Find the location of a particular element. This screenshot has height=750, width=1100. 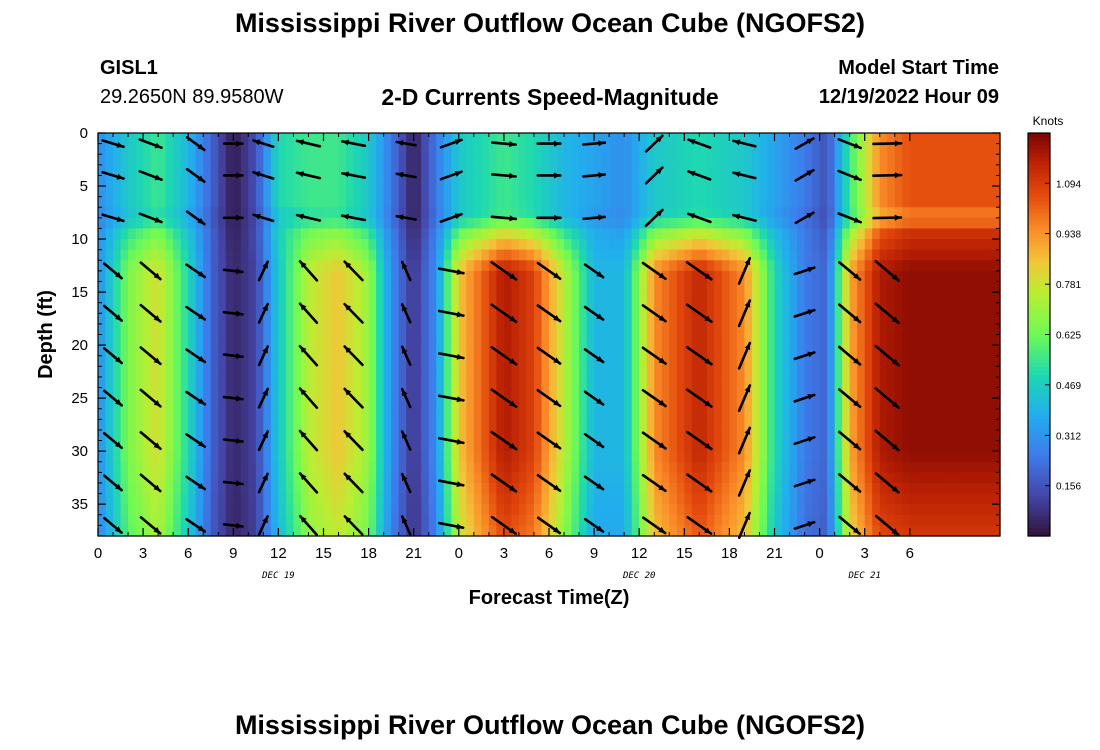

arrow-head is located at coordinates (239, 271).